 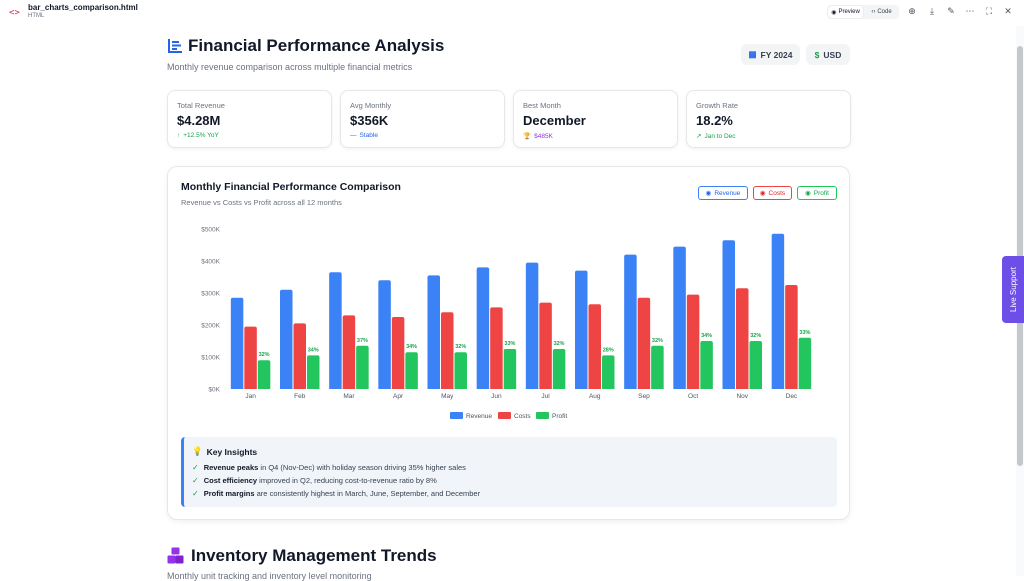 What do you see at coordinates (989, 12) in the screenshot?
I see `fullscreen-icon: ⛶` at bounding box center [989, 12].